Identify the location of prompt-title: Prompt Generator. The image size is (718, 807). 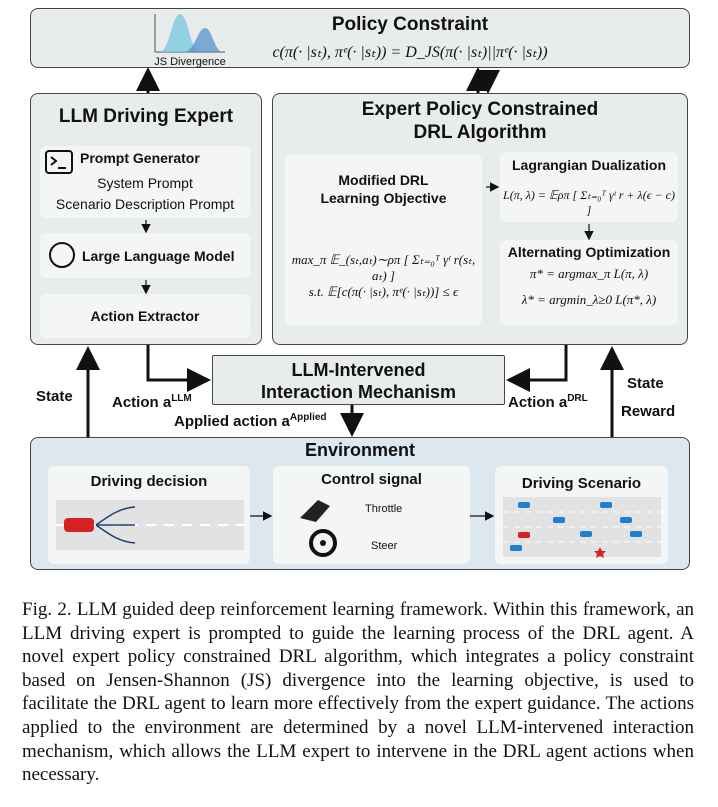
(140, 158).